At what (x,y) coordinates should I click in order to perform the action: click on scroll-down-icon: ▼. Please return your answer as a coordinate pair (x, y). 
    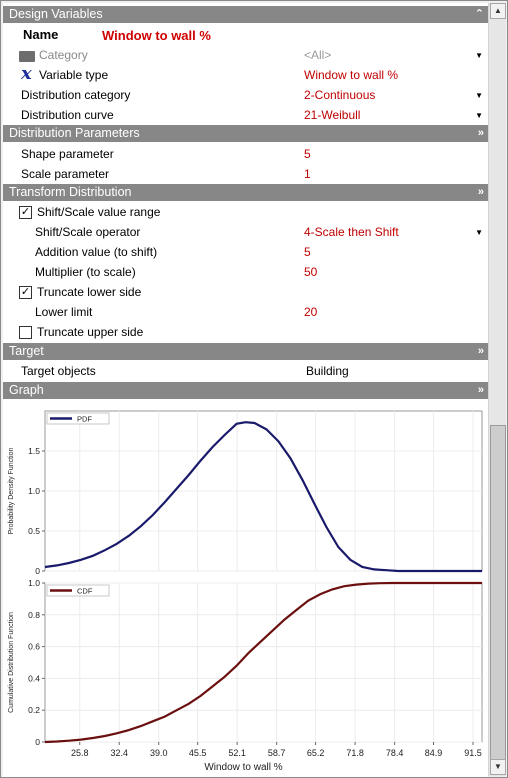
    Looking at the image, I should click on (498, 767).